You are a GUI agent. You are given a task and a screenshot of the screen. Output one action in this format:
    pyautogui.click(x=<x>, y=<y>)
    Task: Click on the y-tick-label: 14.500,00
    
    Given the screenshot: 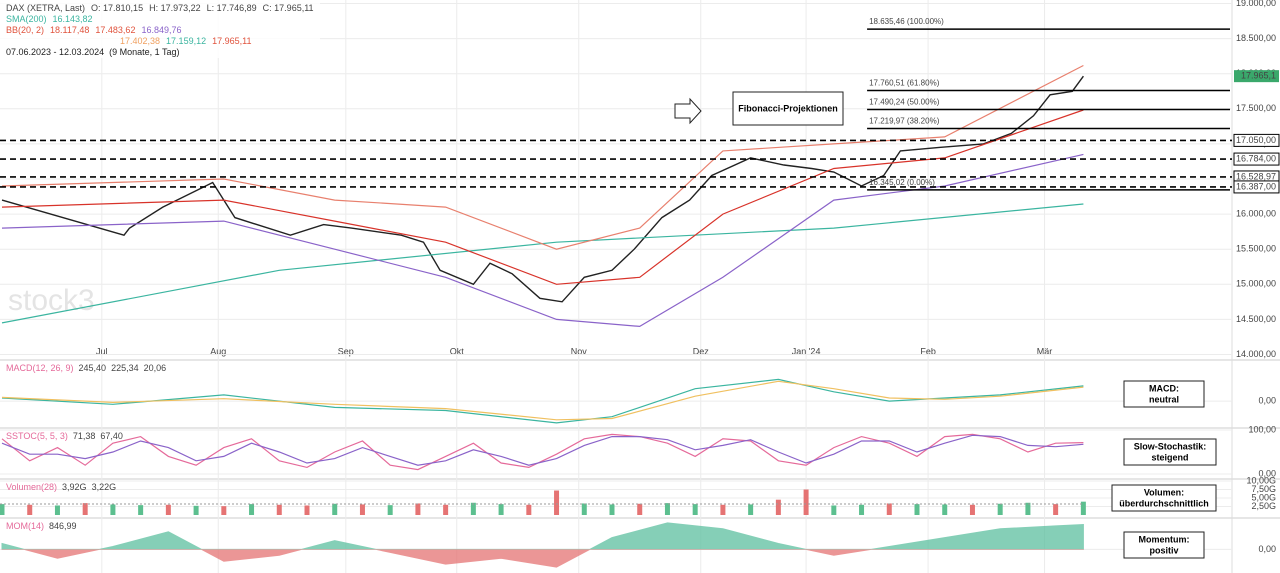 What is the action you would take?
    pyautogui.click(x=1256, y=319)
    